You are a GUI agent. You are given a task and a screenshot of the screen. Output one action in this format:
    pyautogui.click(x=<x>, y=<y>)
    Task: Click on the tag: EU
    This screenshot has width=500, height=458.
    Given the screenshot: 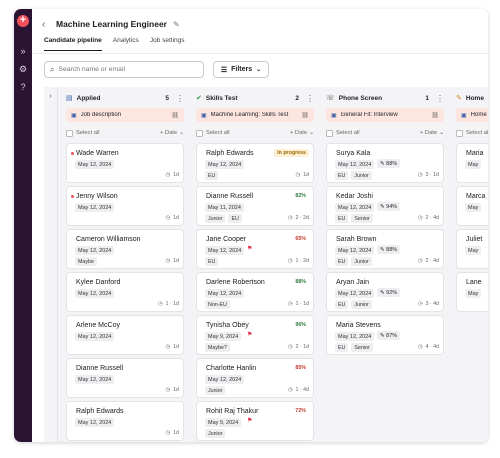 What is the action you would take?
    pyautogui.click(x=212, y=175)
    